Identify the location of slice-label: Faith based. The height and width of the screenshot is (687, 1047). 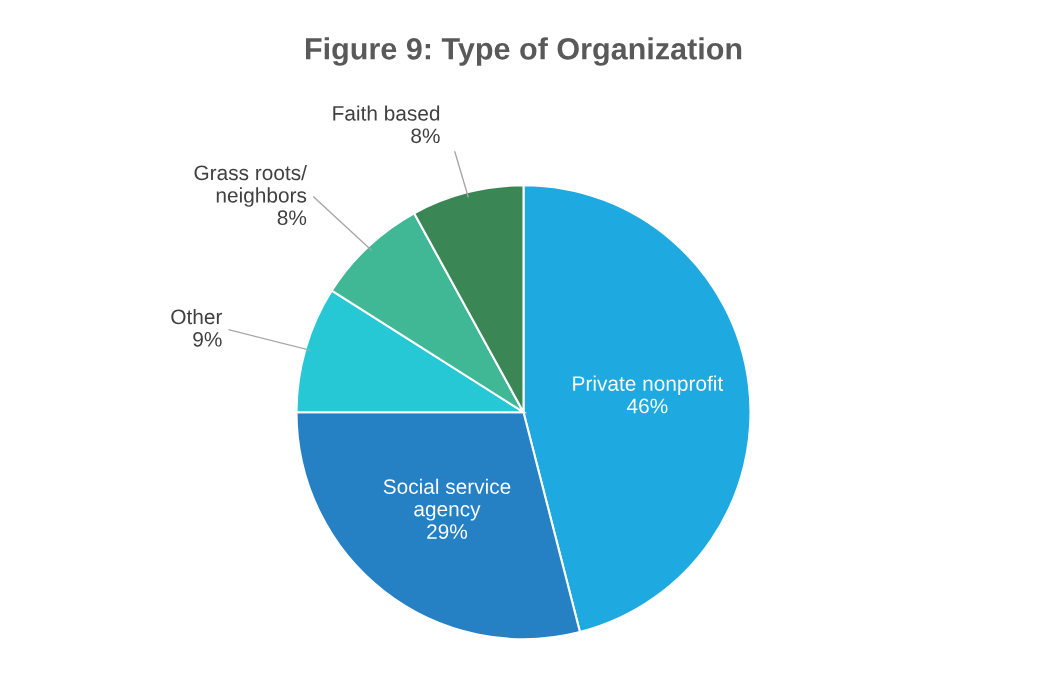
(386, 113).